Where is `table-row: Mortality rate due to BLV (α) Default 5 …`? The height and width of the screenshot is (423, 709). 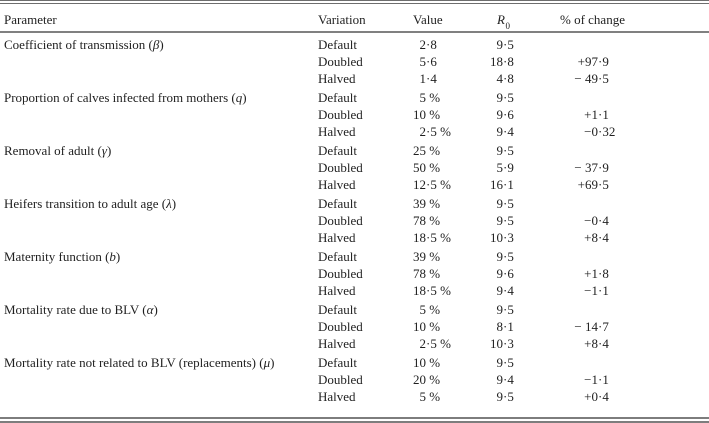 table-row: Mortality rate due to BLV (α) Default 5 … is located at coordinates (354, 309).